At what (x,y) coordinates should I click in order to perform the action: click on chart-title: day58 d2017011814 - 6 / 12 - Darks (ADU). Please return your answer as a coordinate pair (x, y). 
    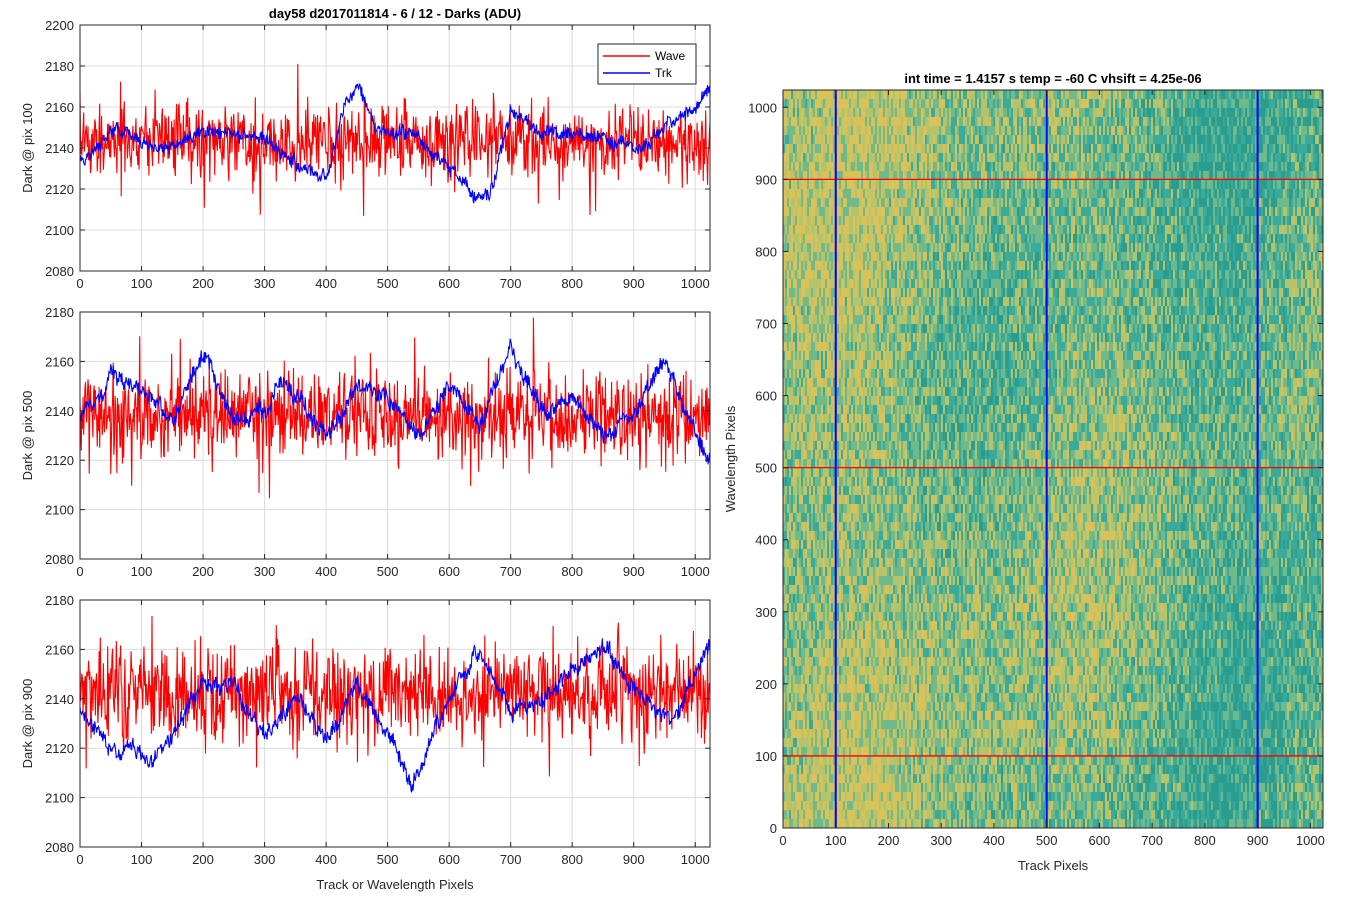
    Looking at the image, I should click on (395, 13).